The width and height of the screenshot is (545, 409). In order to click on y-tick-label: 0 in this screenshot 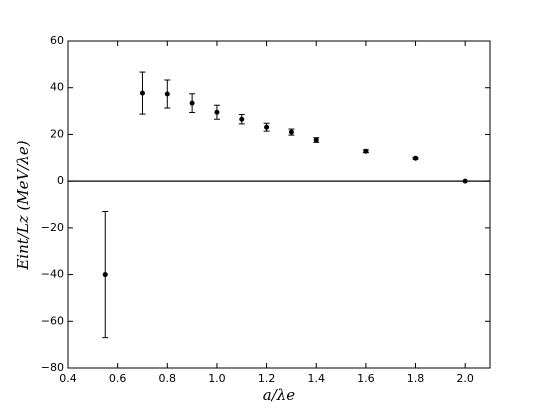, I will do `click(60, 180)`.